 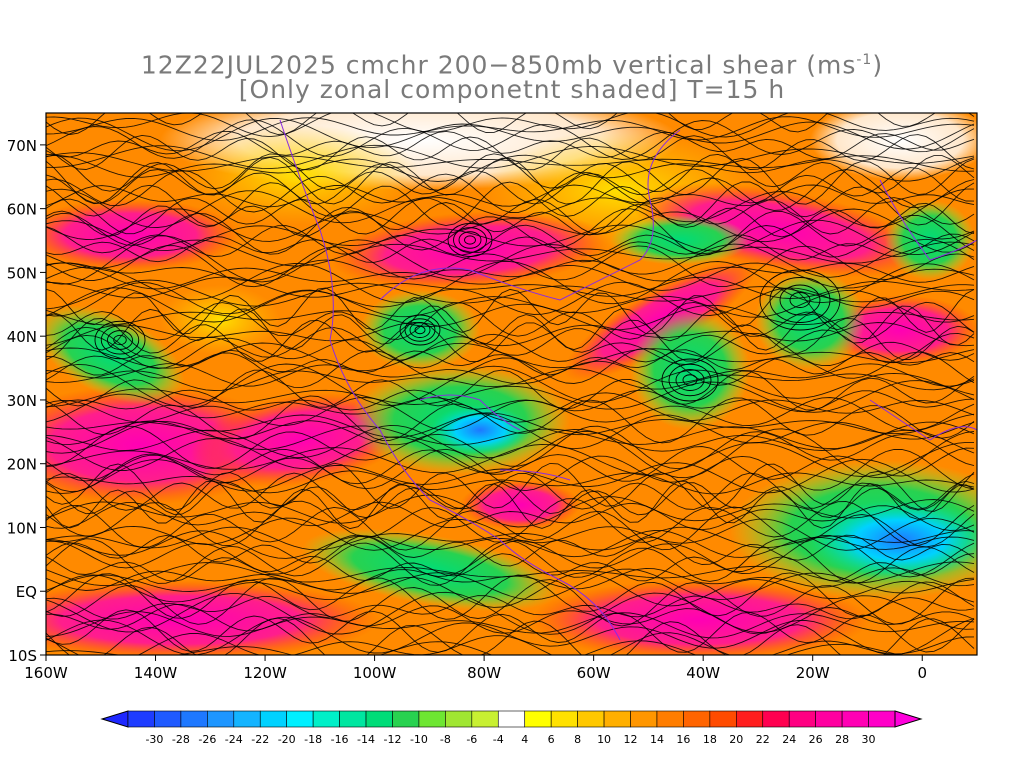 I want to click on lat-tick-label: 40N, so click(x=22, y=337).